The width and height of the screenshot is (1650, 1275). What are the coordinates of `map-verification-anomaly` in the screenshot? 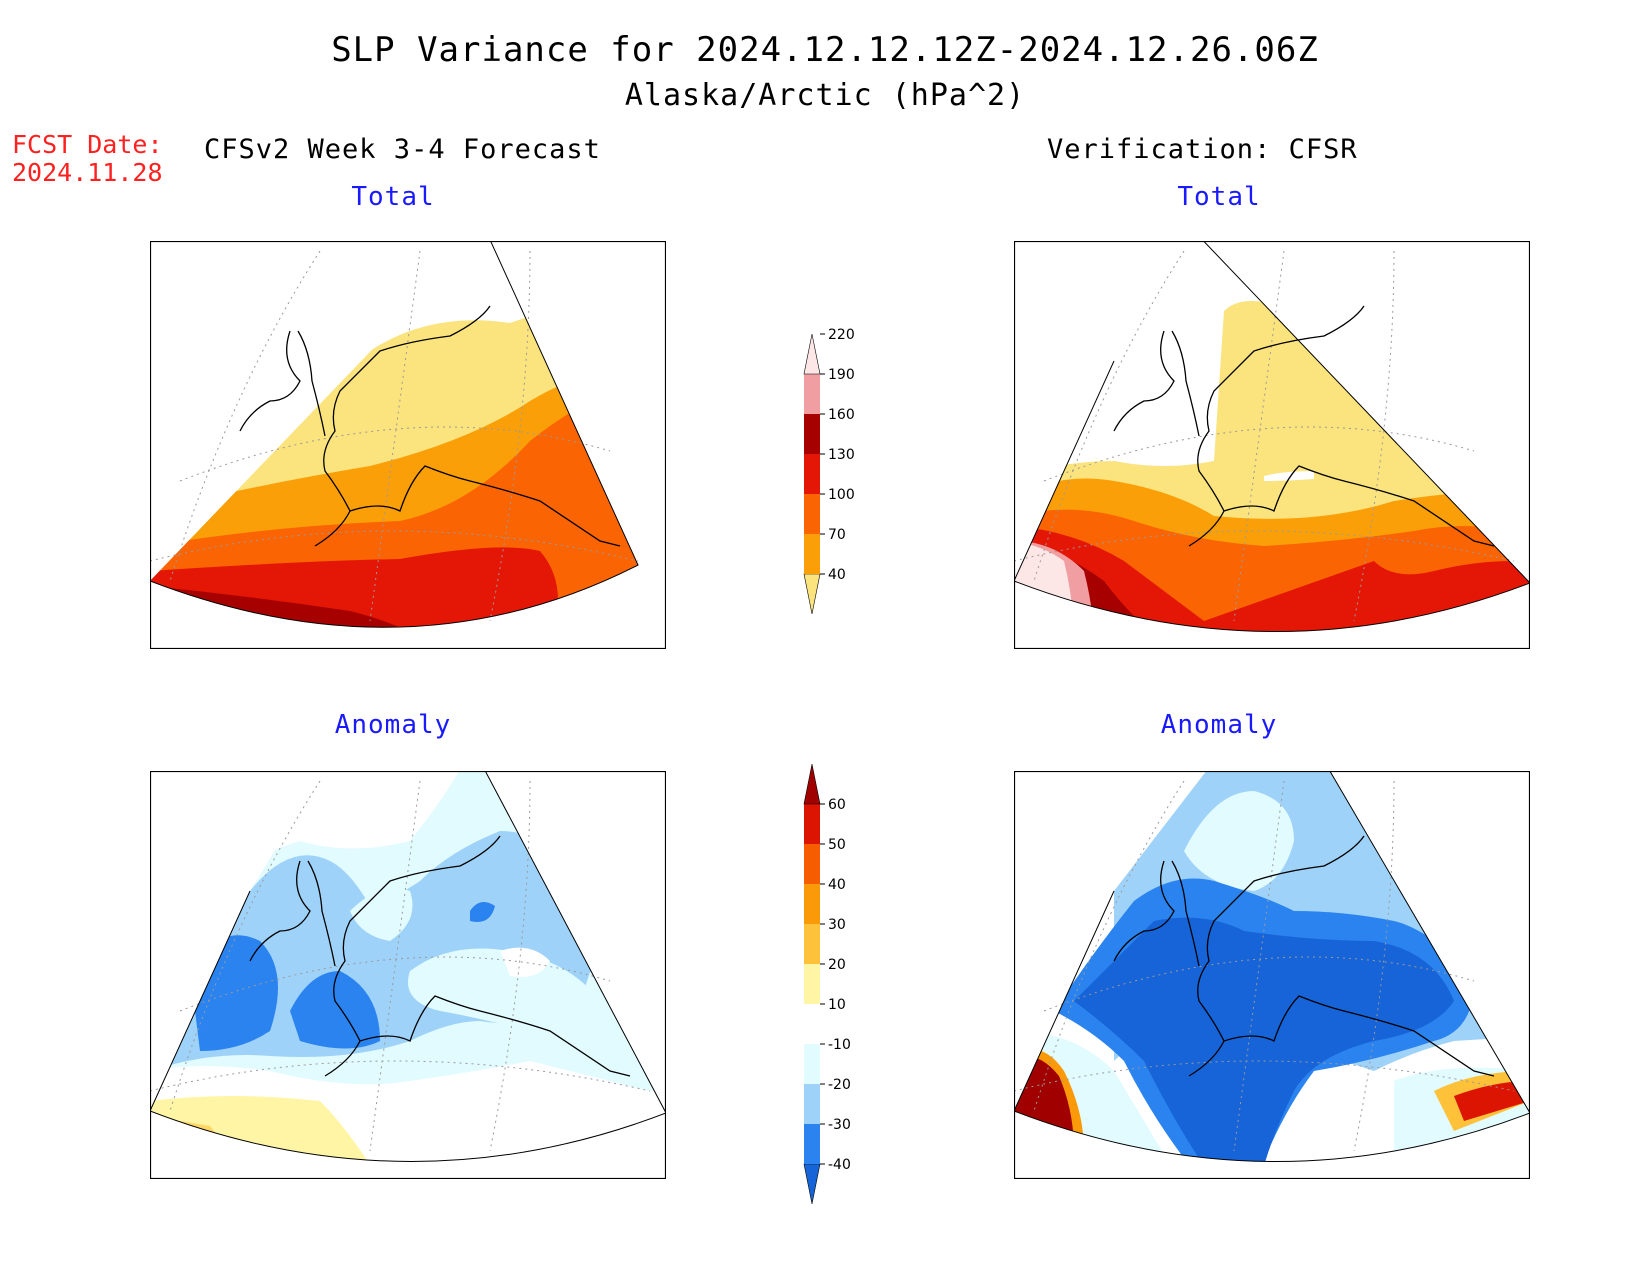 It's located at (1272, 975).